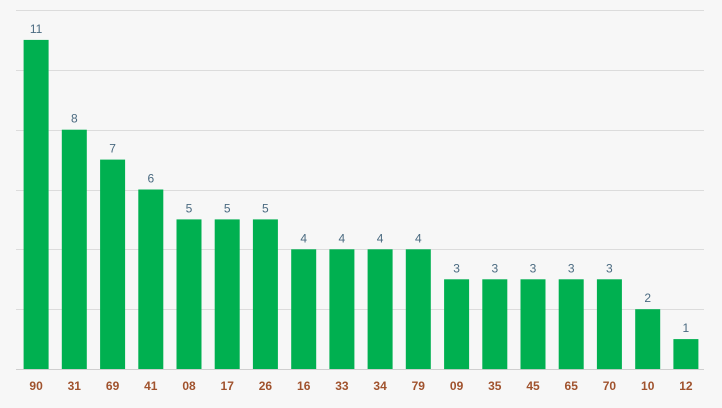 The height and width of the screenshot is (408, 722). I want to click on category-label-09: 09, so click(457, 386).